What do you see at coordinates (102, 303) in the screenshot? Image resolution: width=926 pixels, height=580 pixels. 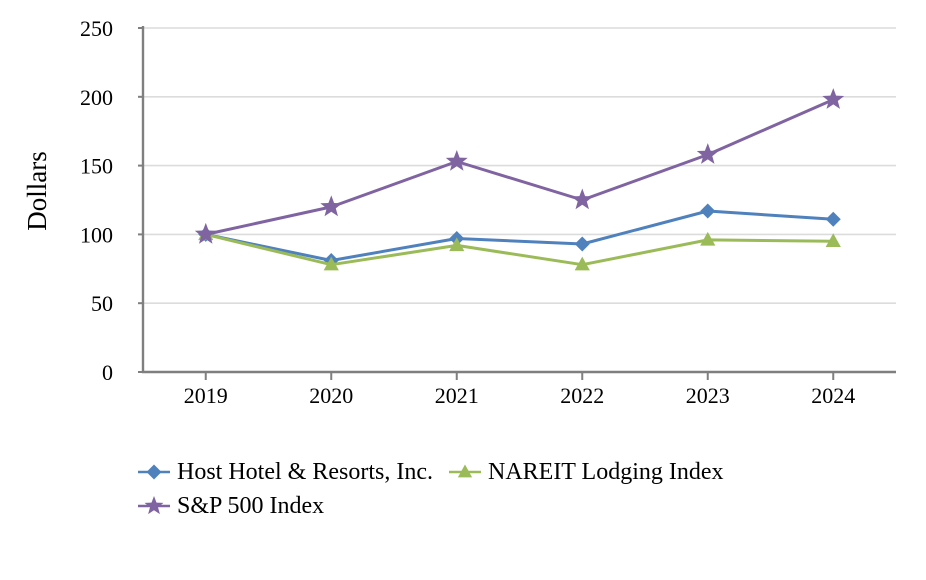 I see `y-tick-label: 50` at bounding box center [102, 303].